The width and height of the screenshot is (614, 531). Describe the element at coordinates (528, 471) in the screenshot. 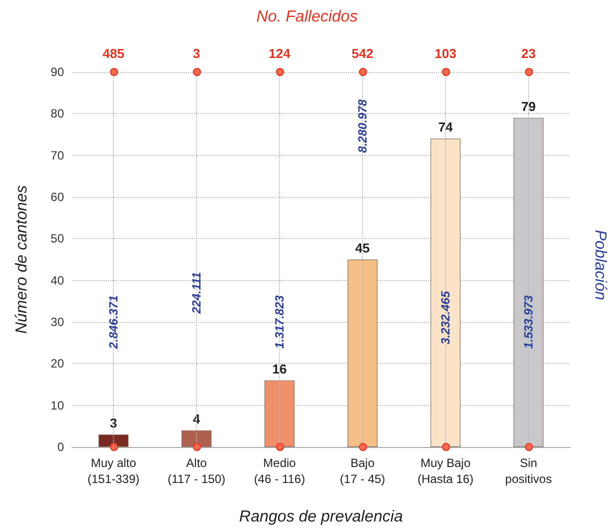

I see `x-tick-label: Sin positivos` at that location.